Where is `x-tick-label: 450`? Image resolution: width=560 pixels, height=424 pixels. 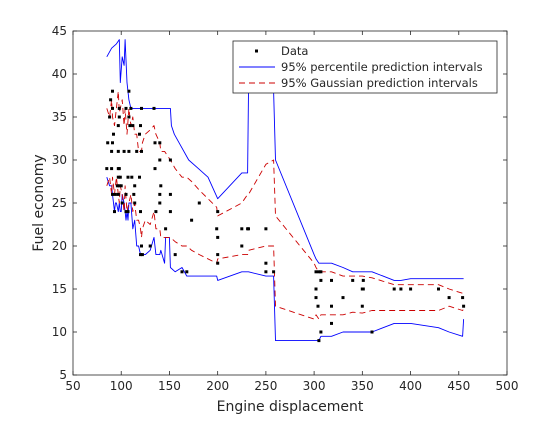
x-tick-label: 450 is located at coordinates (458, 386).